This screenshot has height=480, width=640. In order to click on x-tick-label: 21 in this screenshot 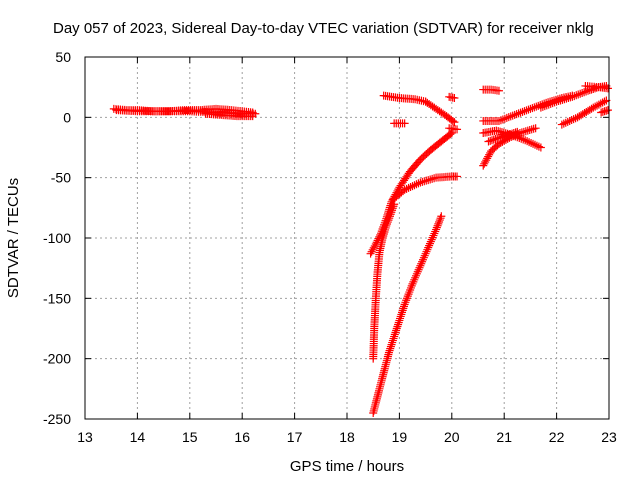, I will do `click(504, 437)`.